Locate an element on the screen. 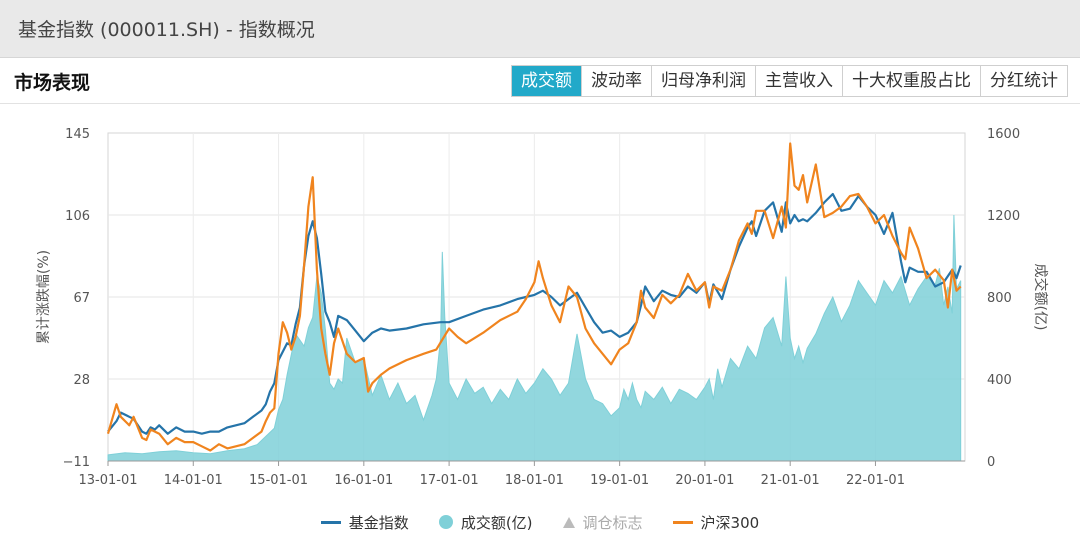 The width and height of the screenshot is (1080, 544). y-tick-label-right: 800 is located at coordinates (999, 298).